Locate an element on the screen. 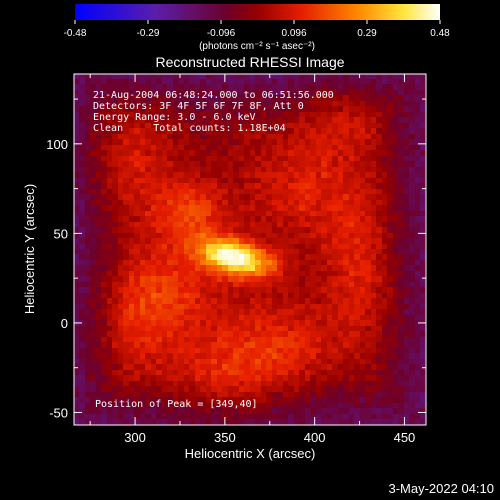  colorbar-tick-label: -0.29 is located at coordinates (148, 33).